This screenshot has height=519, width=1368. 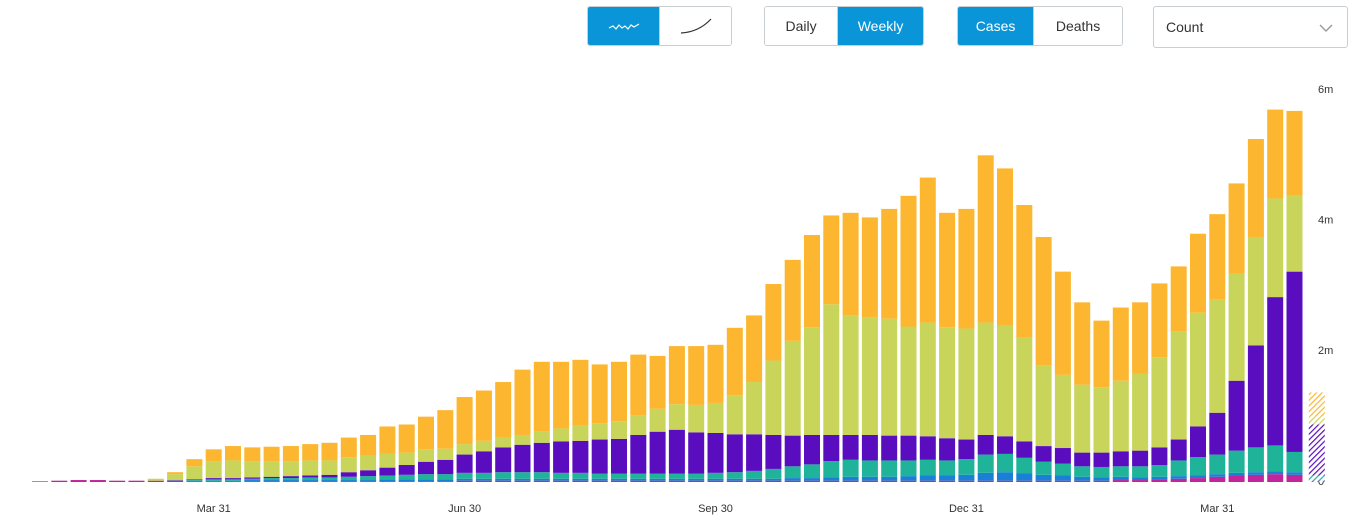 What do you see at coordinates (695, 26) in the screenshot?
I see `curve-button` at bounding box center [695, 26].